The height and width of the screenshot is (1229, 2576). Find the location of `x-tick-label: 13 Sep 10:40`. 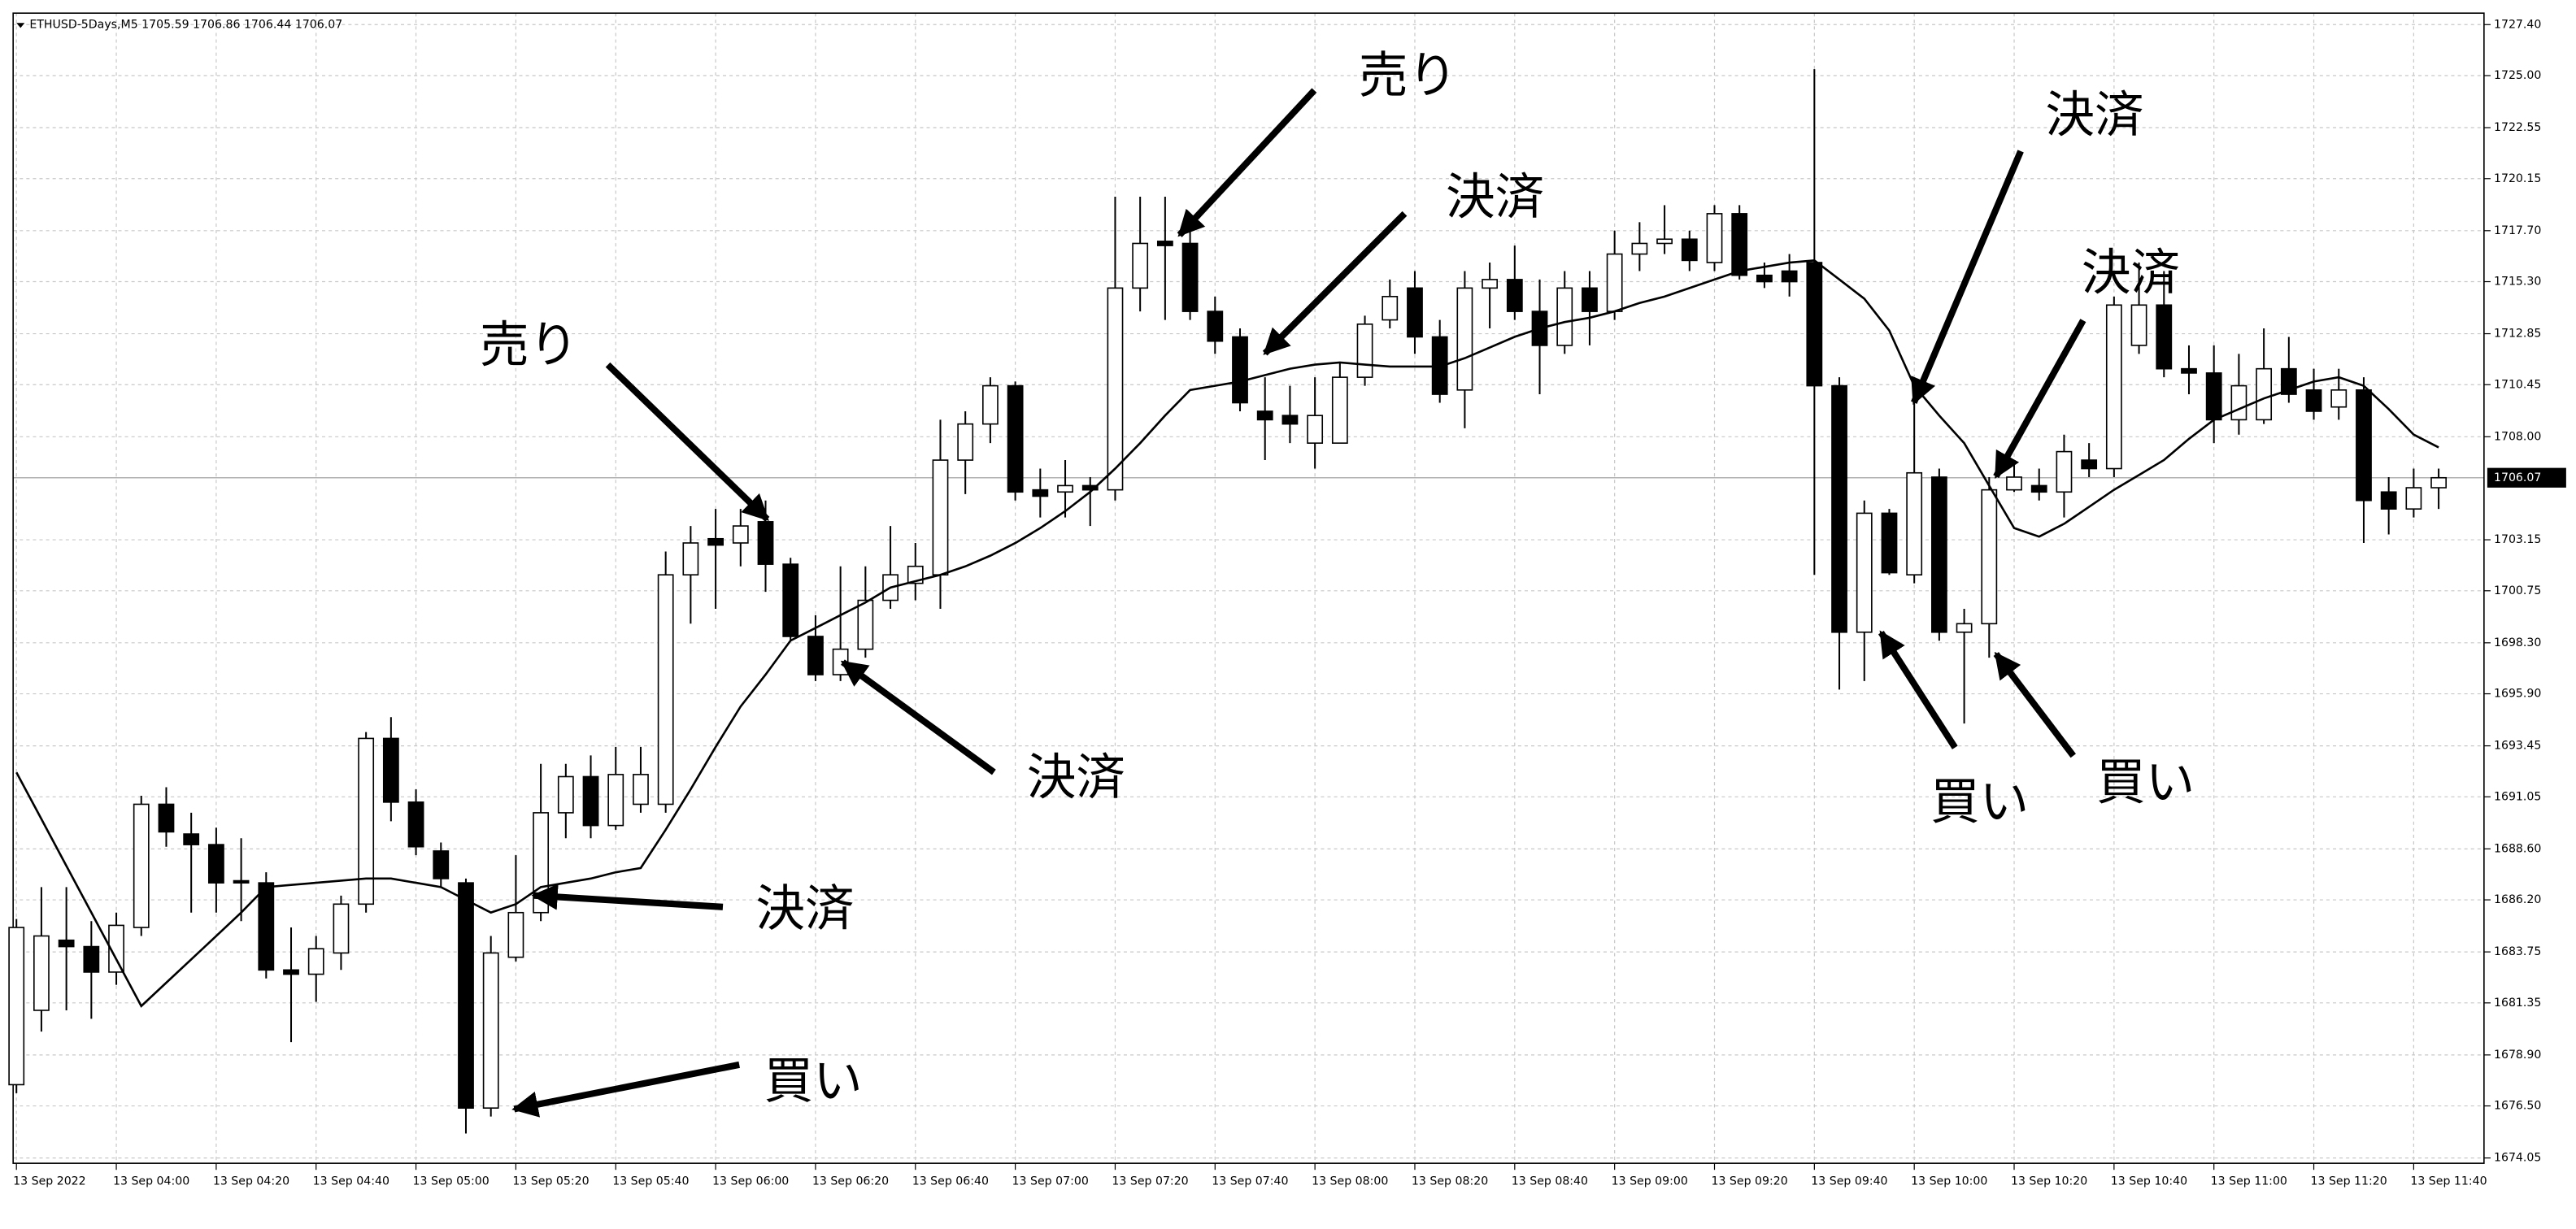

x-tick-label: 13 Sep 10:40 is located at coordinates (2149, 1181).